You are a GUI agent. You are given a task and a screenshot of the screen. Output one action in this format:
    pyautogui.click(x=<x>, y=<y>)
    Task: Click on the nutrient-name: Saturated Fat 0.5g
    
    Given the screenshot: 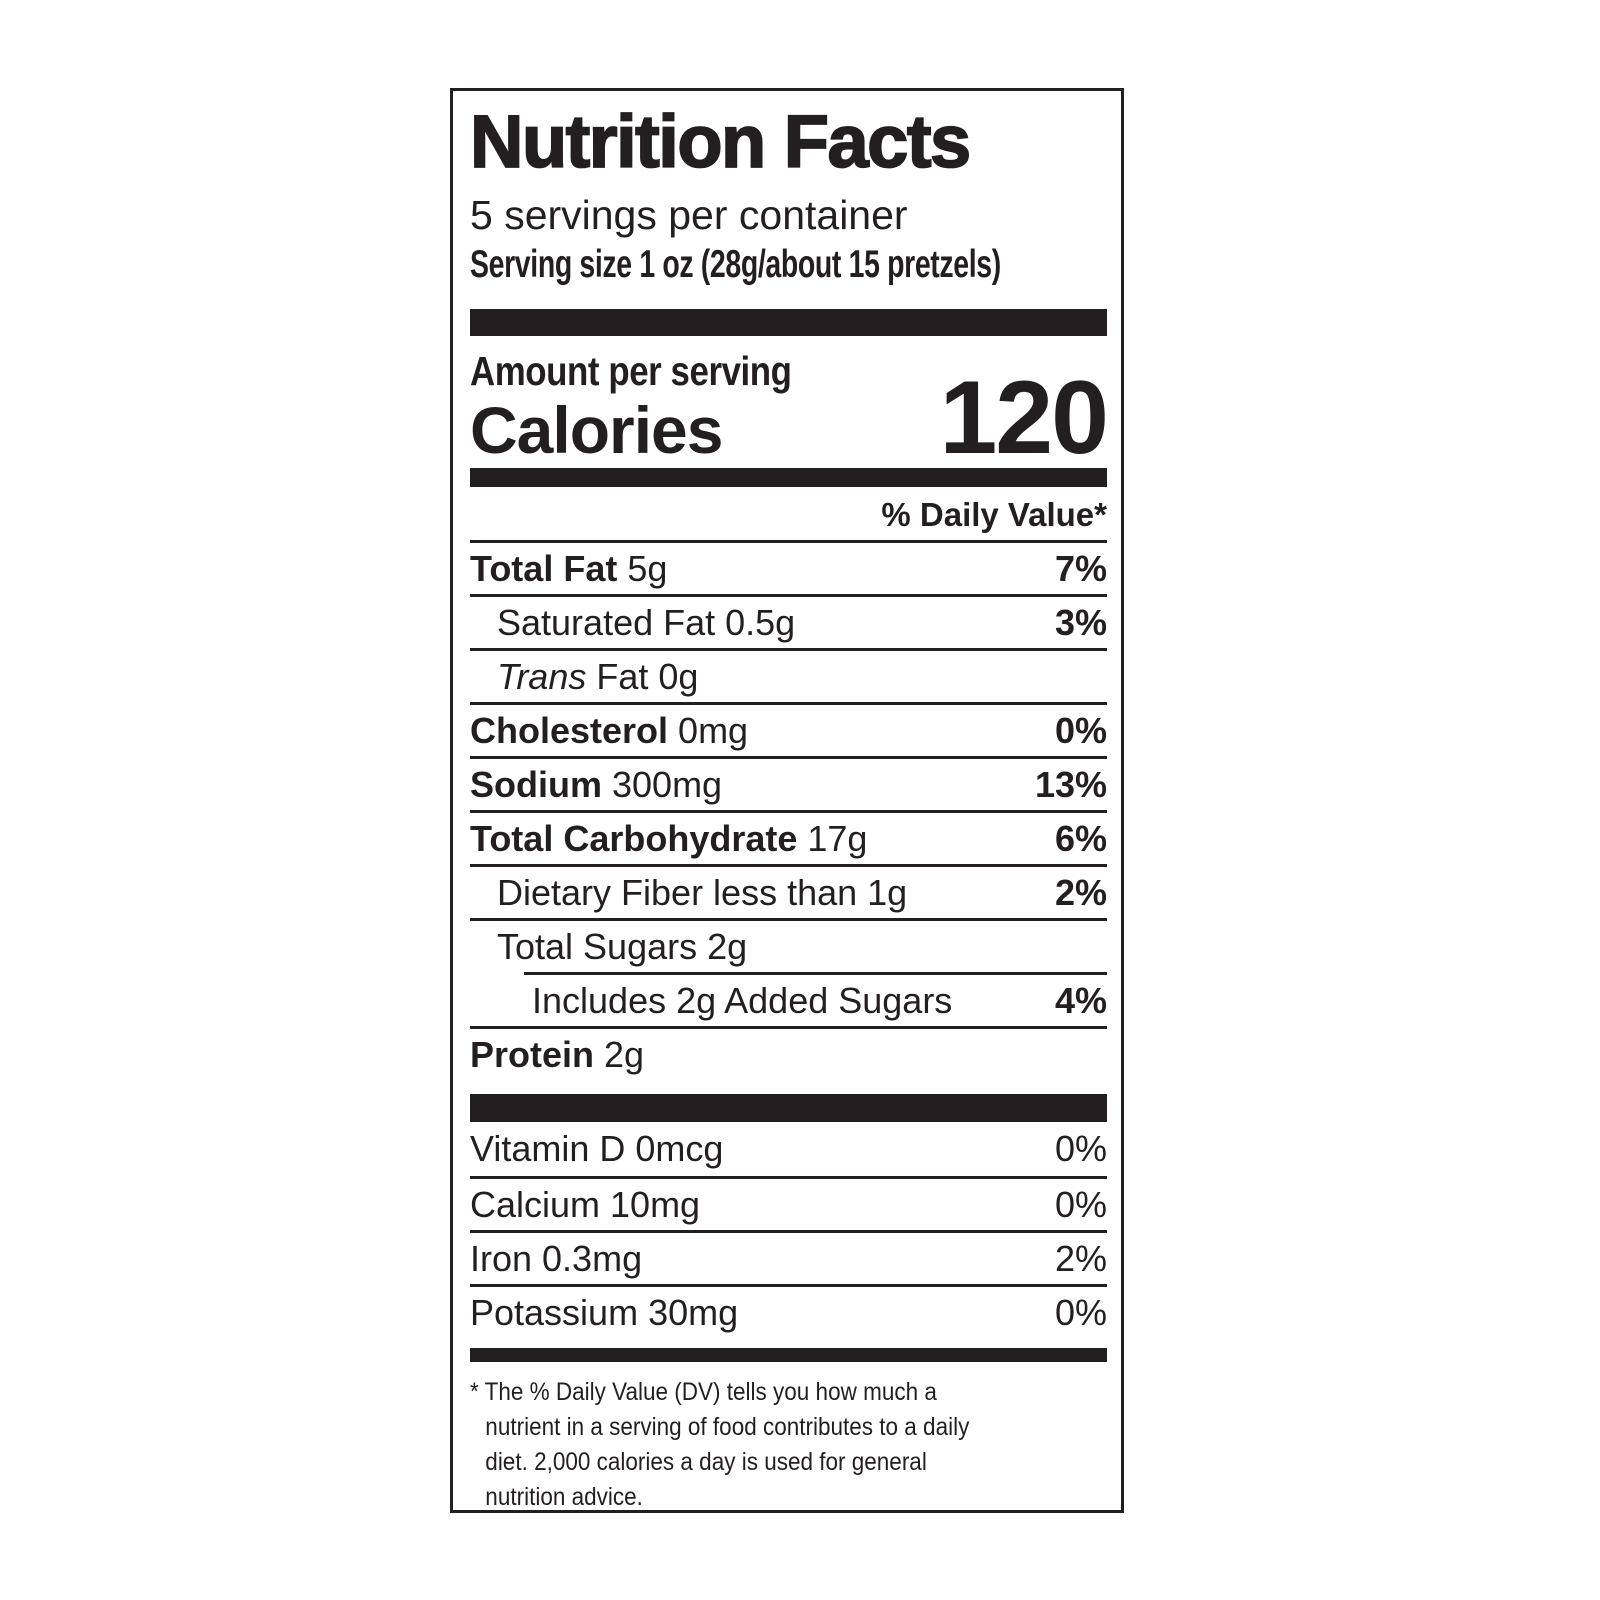 What is the action you would take?
    pyautogui.click(x=646, y=622)
    